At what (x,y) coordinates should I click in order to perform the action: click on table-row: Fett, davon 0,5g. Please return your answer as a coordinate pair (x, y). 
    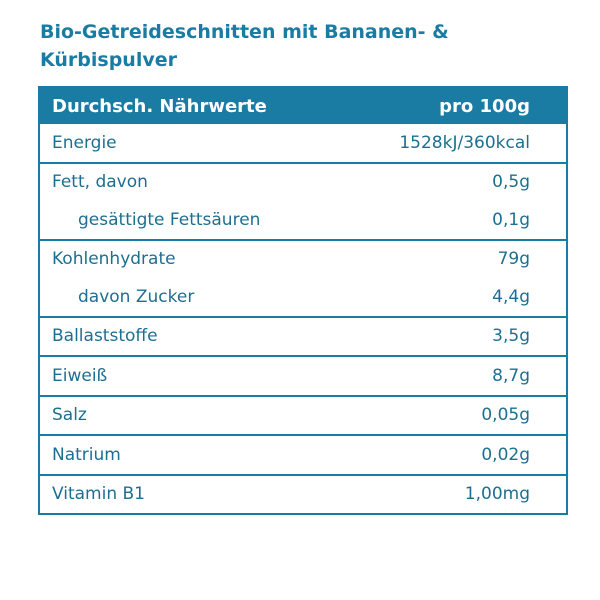
    Looking at the image, I should click on (303, 183).